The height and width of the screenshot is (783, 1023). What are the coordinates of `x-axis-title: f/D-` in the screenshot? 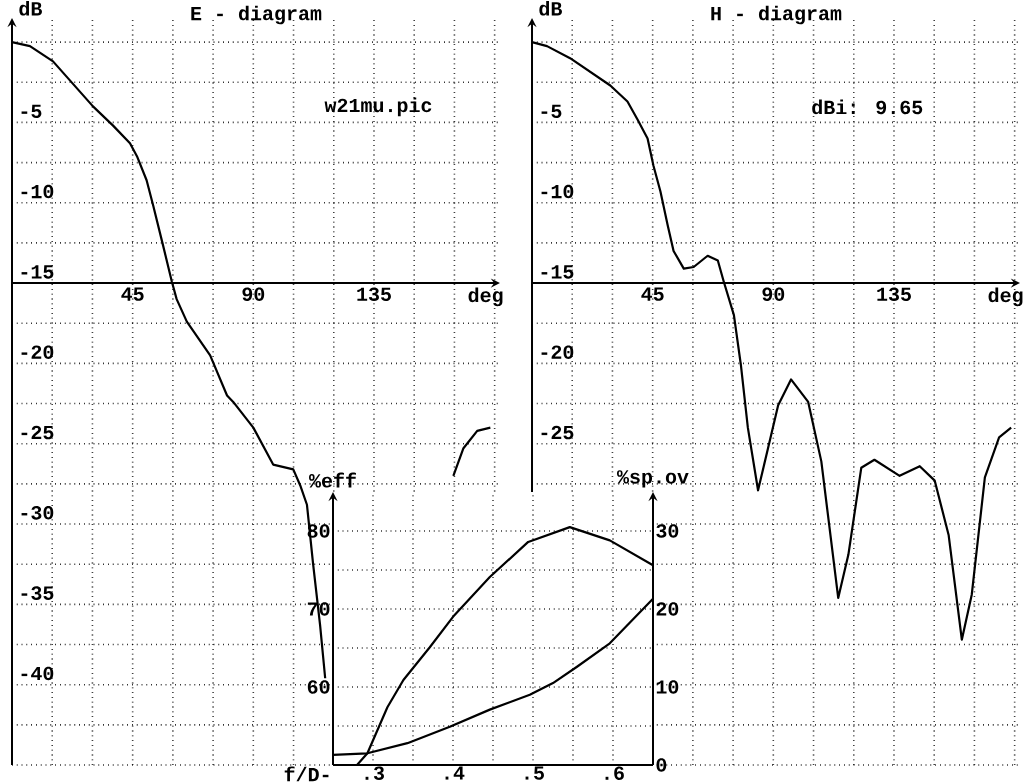 It's located at (306, 774).